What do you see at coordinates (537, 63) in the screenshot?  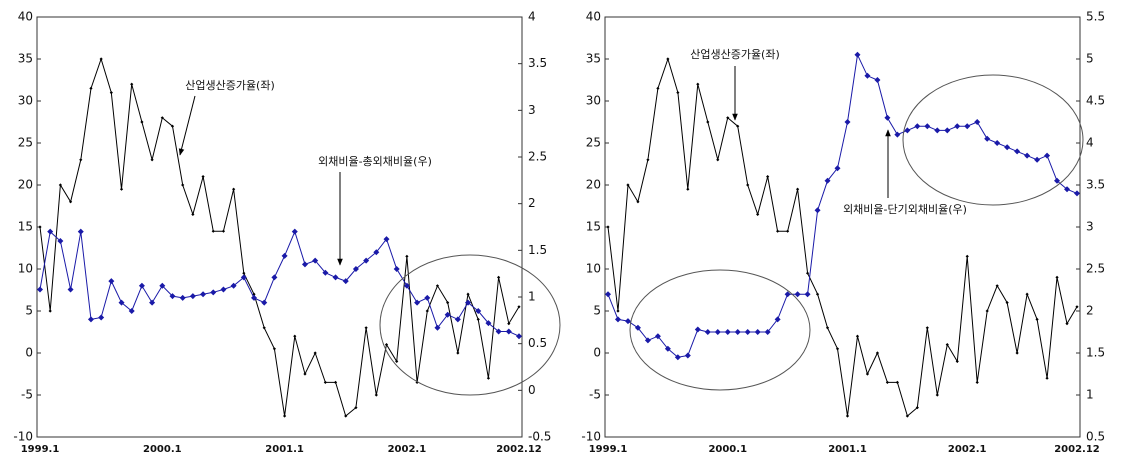 I see `y2-tick-label: 3.5` at bounding box center [537, 63].